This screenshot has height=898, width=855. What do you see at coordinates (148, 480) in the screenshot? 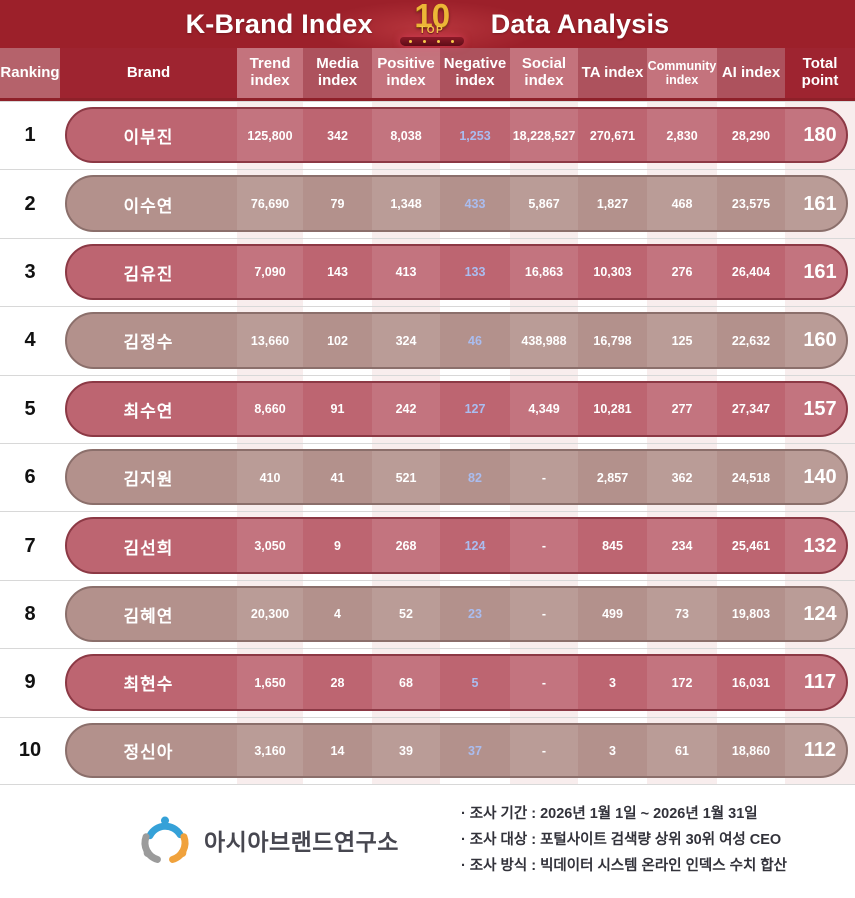
I see `brand-name: 김지원` at bounding box center [148, 480].